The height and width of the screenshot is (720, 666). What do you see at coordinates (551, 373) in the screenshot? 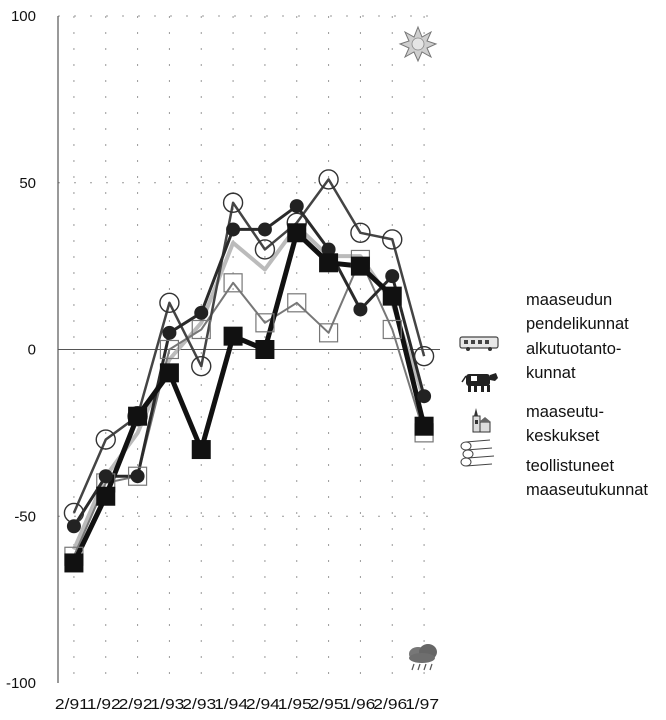
I see `legend-label-4: kunnat` at bounding box center [551, 373].